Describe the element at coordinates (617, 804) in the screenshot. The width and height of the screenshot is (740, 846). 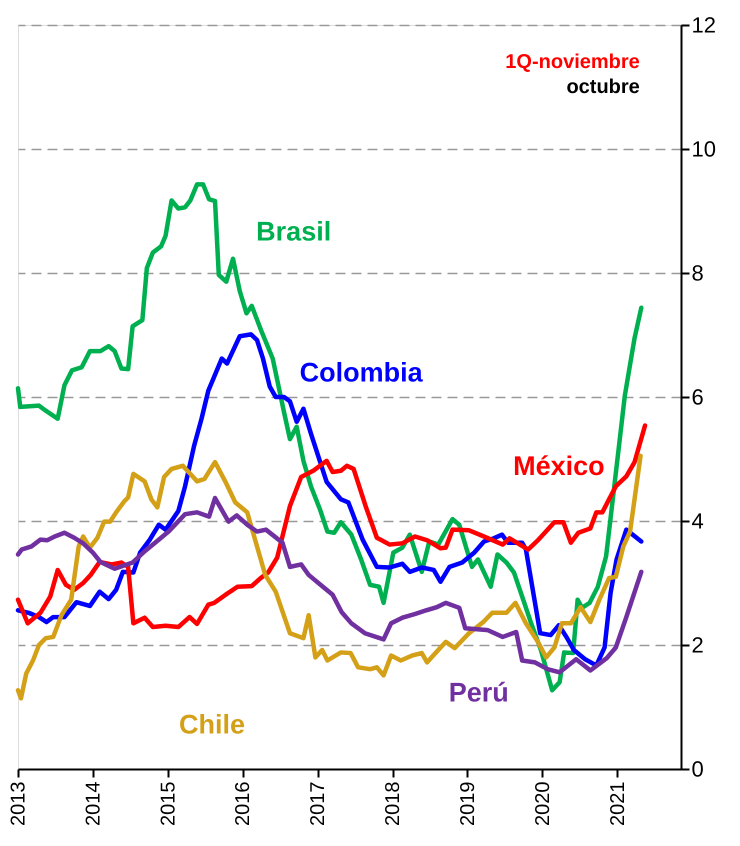
I see `x-tick-label: 2021` at that location.